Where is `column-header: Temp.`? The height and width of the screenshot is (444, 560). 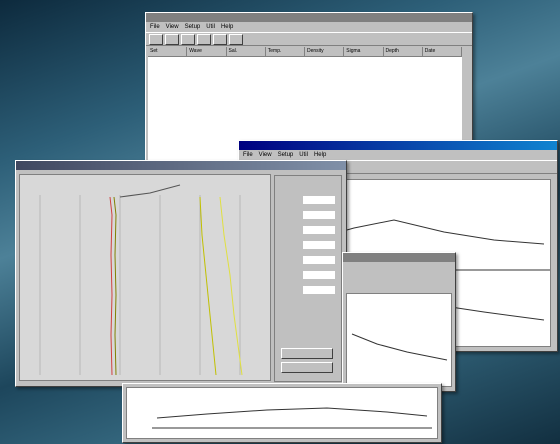
column-header: Temp. is located at coordinates (285, 51).